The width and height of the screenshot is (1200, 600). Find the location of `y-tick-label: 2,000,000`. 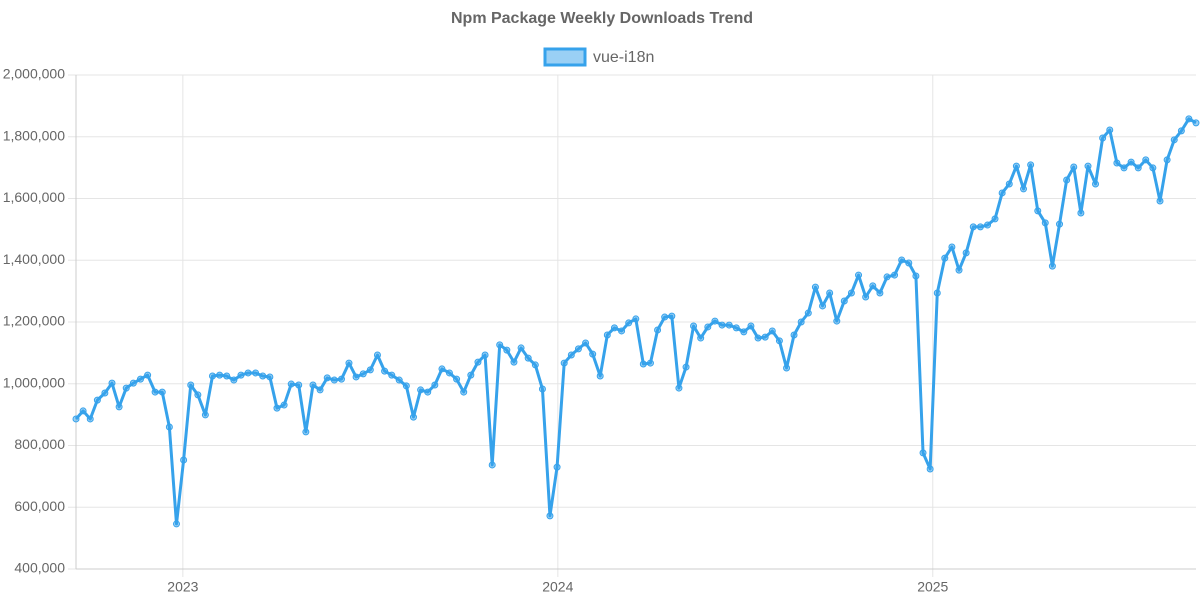

y-tick-label: 2,000,000 is located at coordinates (34, 74).